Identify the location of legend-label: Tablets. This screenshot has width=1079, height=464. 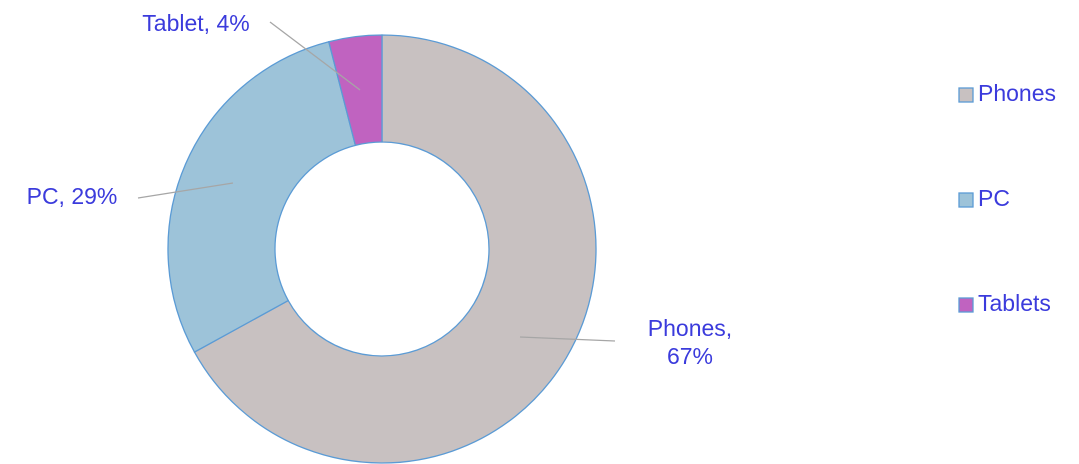
(1014, 303).